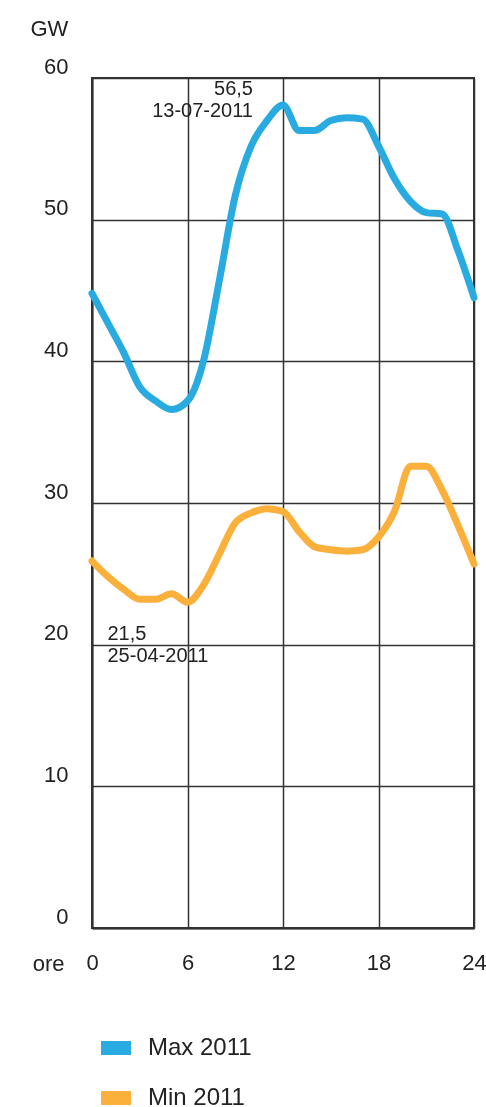  Describe the element at coordinates (474, 962) in the screenshot. I see `x-tick-label: 24` at that location.